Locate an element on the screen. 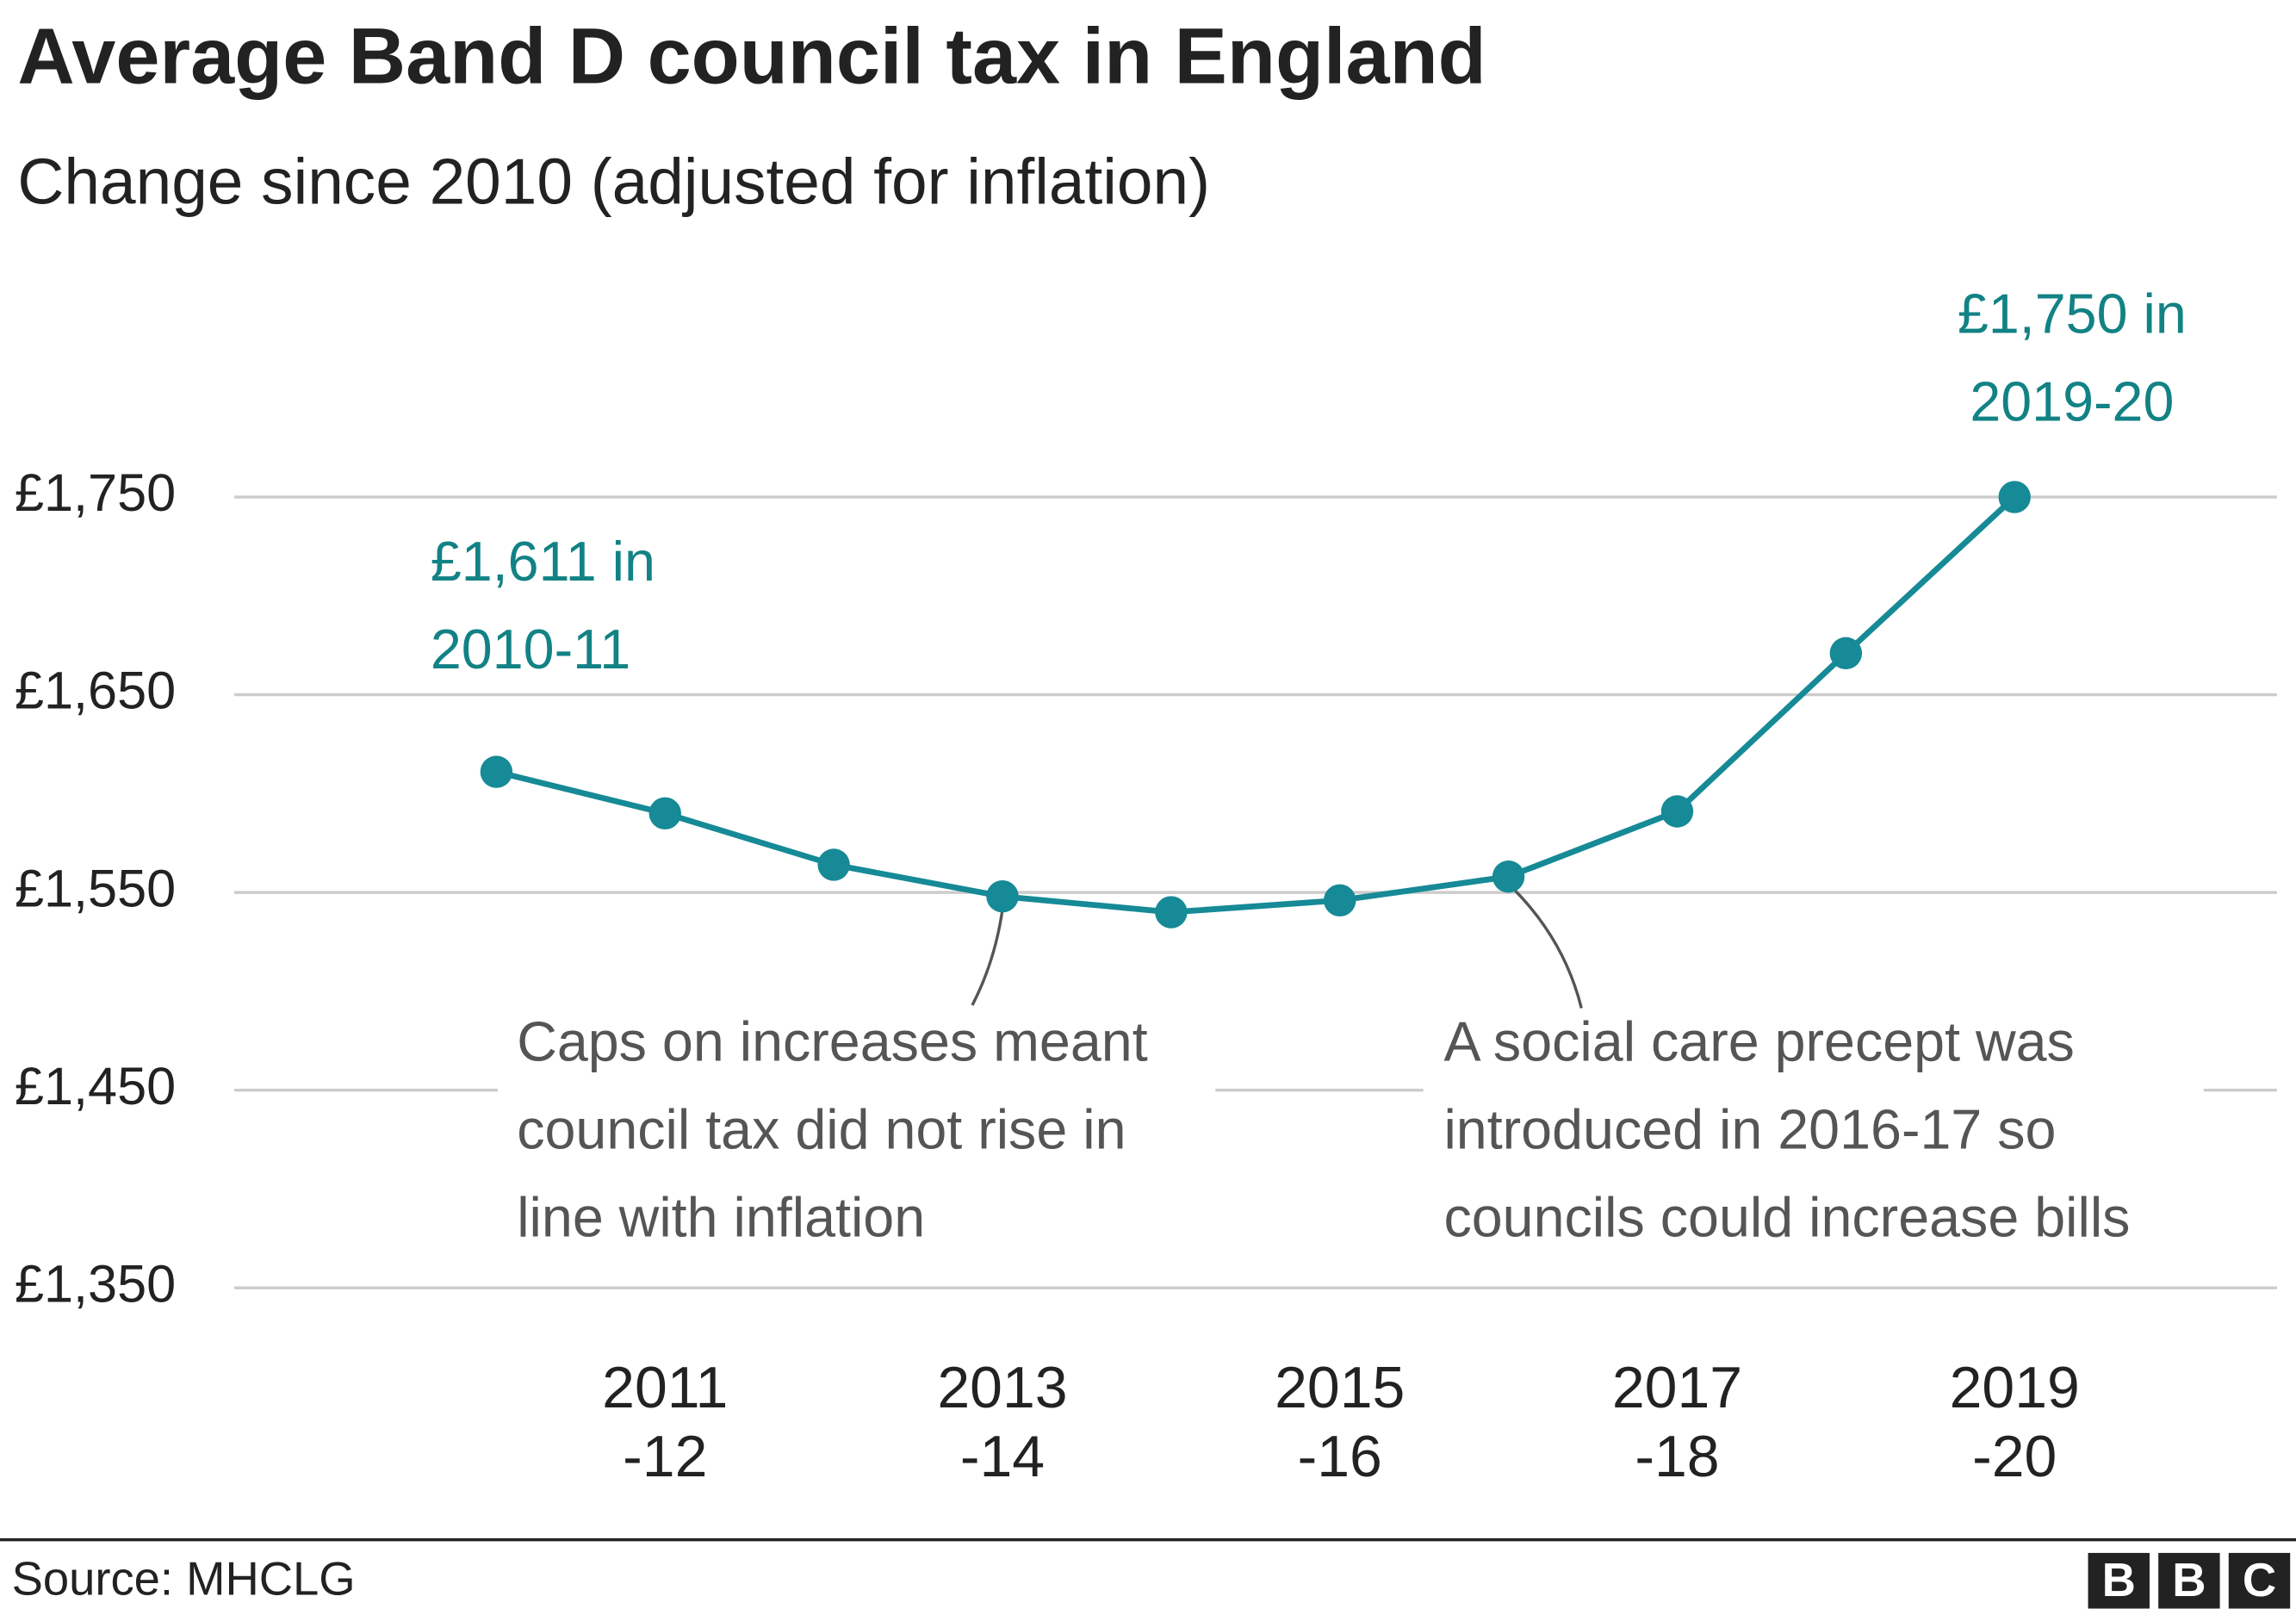  annotation: Caps on increases meant is located at coordinates (832, 1042).